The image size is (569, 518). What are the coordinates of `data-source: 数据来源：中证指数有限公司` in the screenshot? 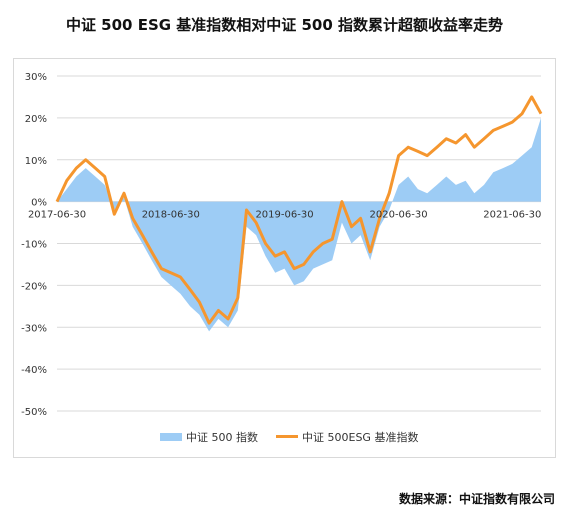 It's located at (476, 499).